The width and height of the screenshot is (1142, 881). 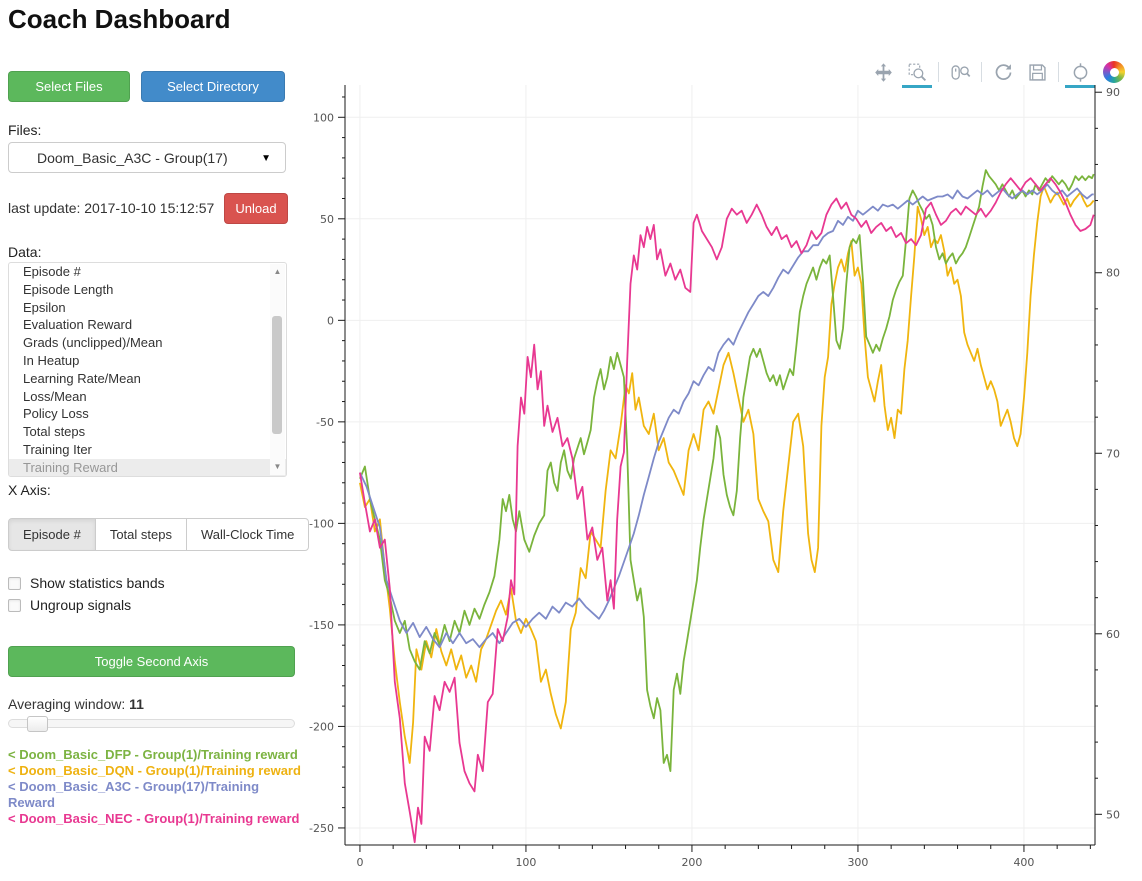 I want to click on list-item: Policy Loss, so click(x=56, y=414).